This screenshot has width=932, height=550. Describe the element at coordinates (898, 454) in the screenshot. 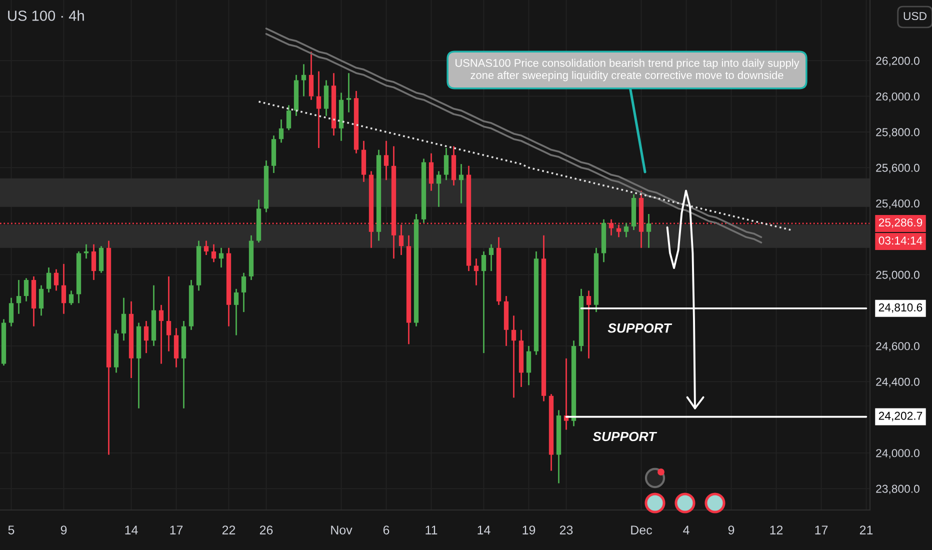

I see `y-tick-label: 24,000.0` at that location.